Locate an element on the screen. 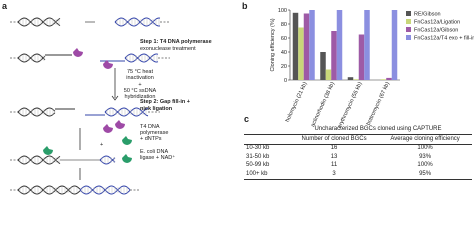 This screenshot has width=474, height=240. table-row: 31-50 kb 13 93% is located at coordinates (358, 157).